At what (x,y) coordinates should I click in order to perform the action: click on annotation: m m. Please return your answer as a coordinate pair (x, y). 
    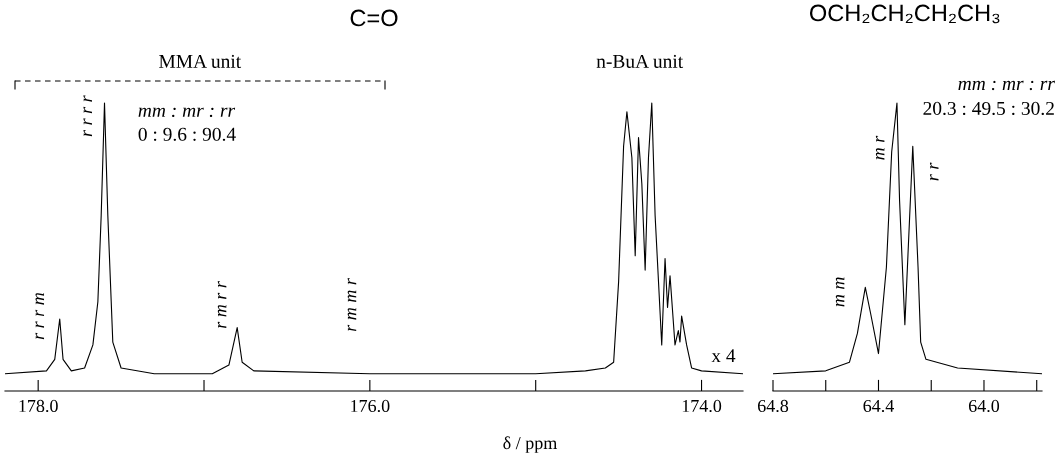
    Looking at the image, I should click on (840, 292).